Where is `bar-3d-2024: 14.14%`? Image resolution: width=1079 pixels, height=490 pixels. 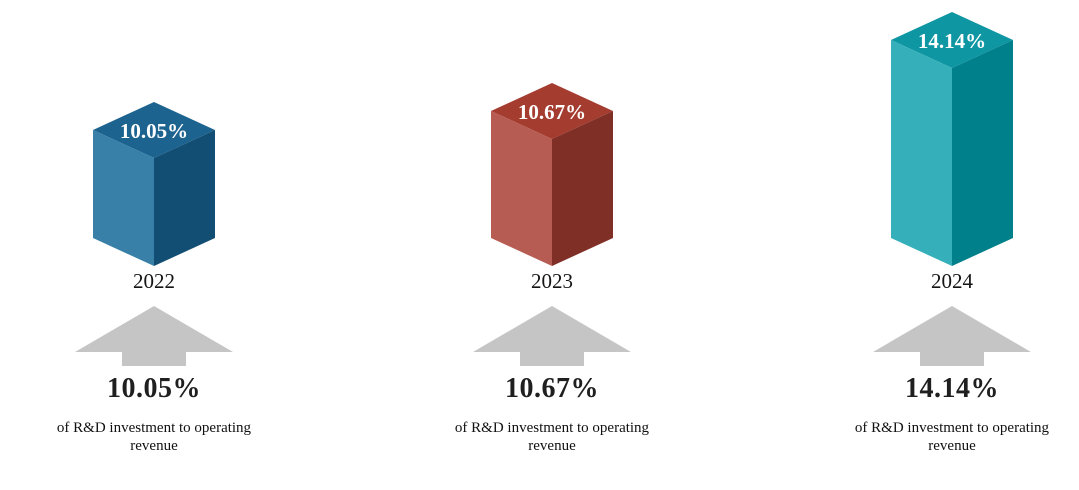 bar-3d-2024: 14.14% is located at coordinates (952, 139).